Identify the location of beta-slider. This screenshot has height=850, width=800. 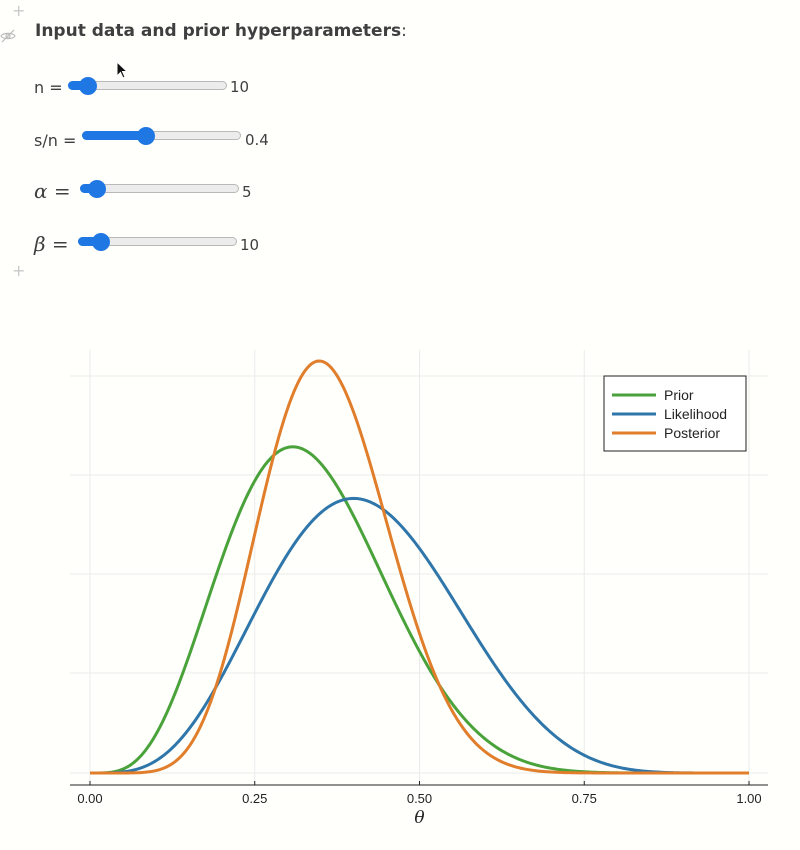
(157, 241).